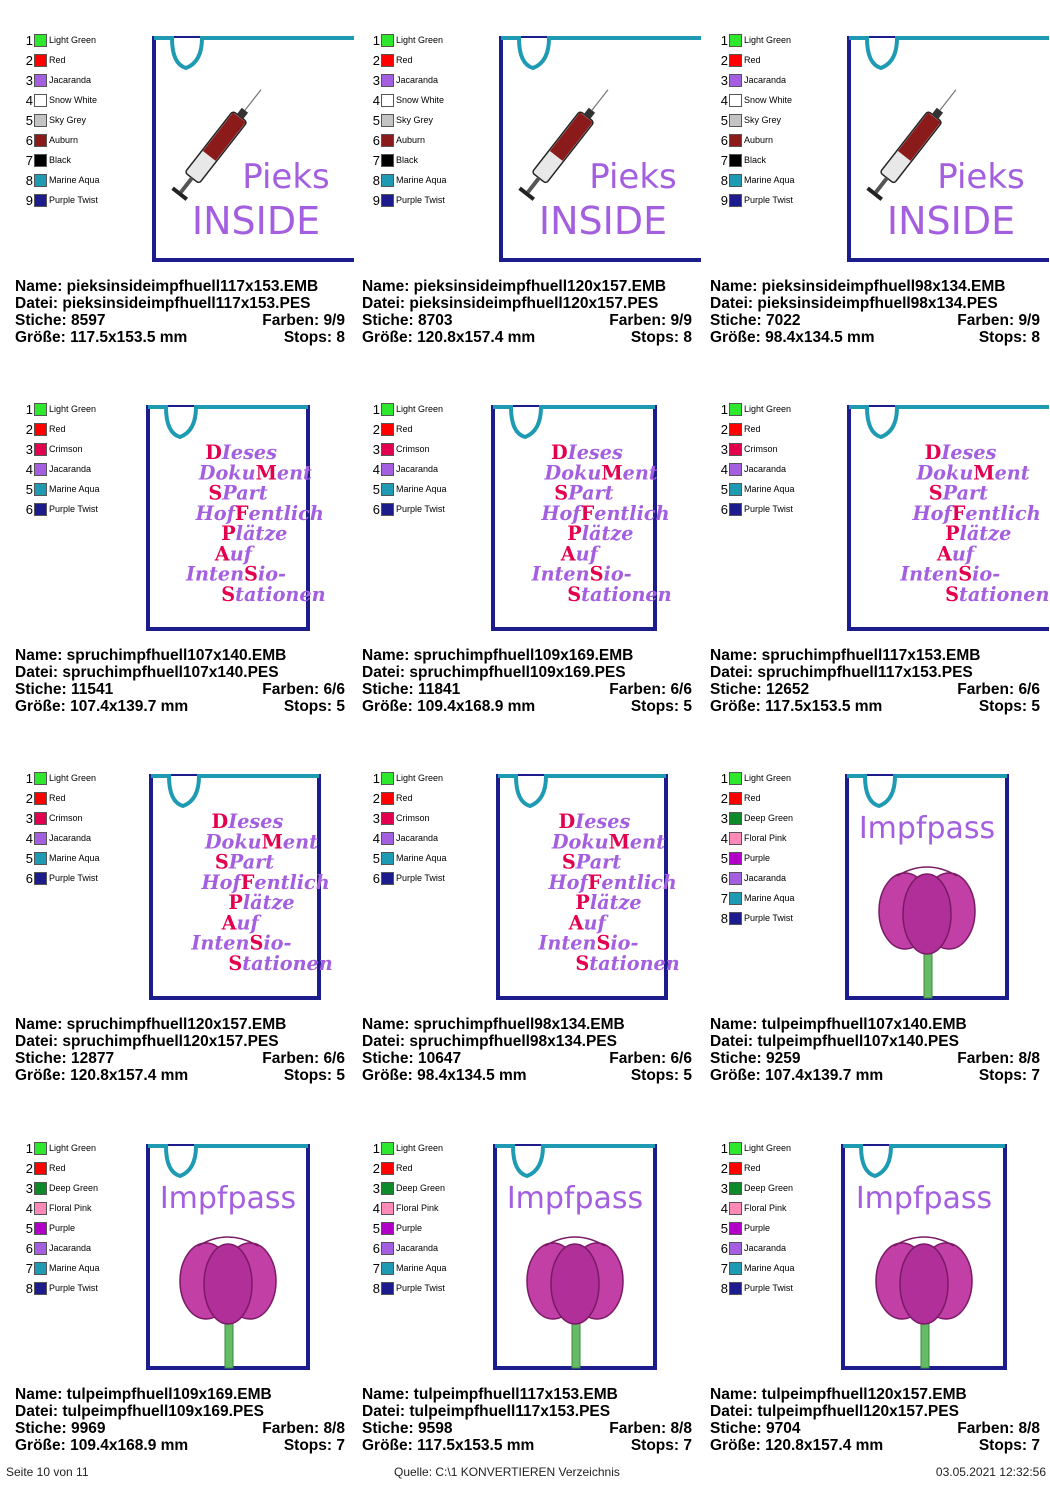  Describe the element at coordinates (575, 1161) in the screenshot. I see `notch-edge` at that location.